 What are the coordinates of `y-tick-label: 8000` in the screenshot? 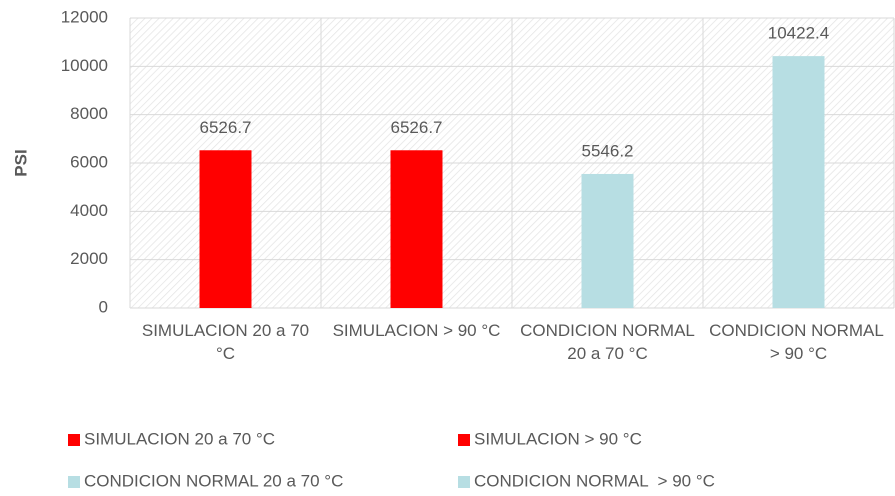 It's located at (89, 113).